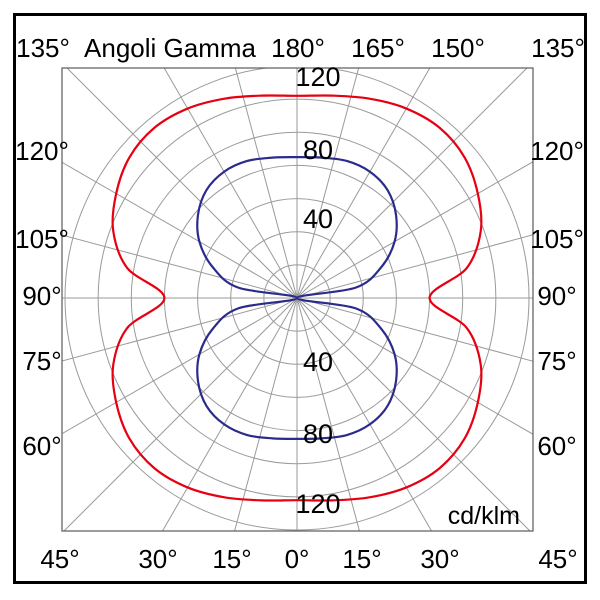 The image size is (600, 600). I want to click on radial-label-up-2: 40, so click(318, 219).